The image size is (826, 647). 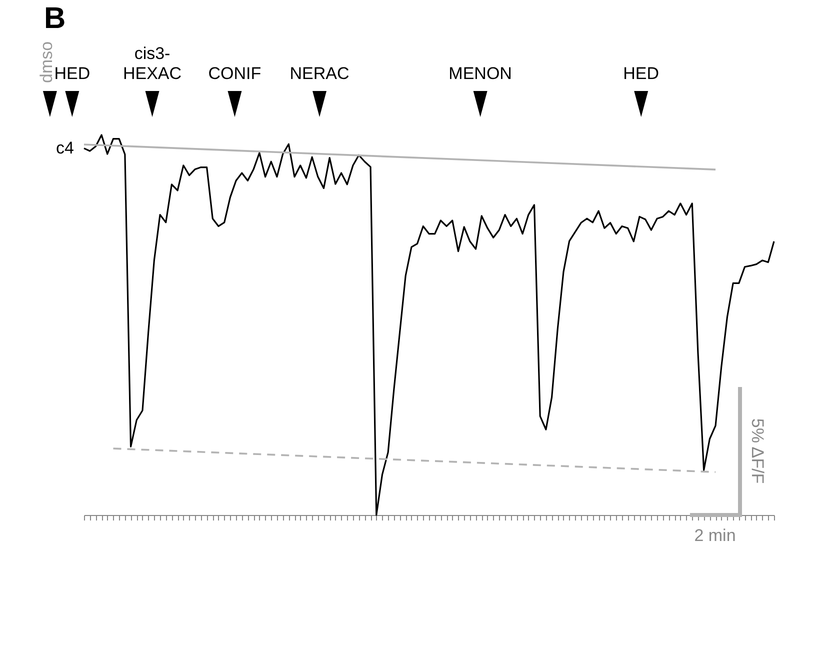 I want to click on chart-title: B, so click(x=55, y=19).